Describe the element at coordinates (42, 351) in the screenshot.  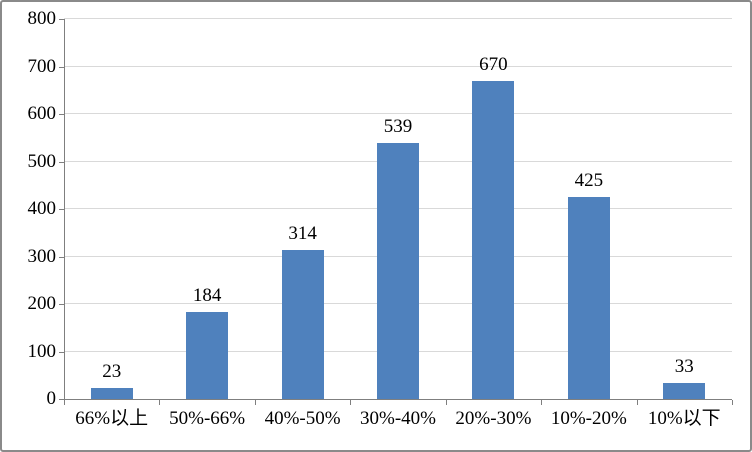
I see `y-tick-label: 100` at that location.